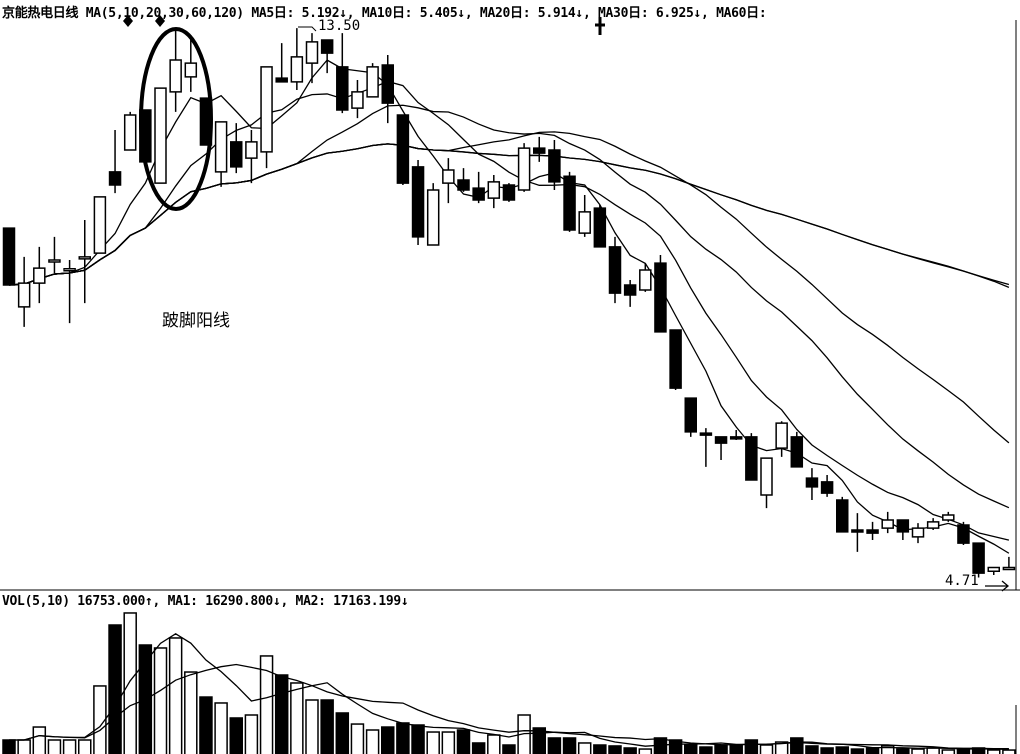  I want to click on high-pointer, so click(307, 29).